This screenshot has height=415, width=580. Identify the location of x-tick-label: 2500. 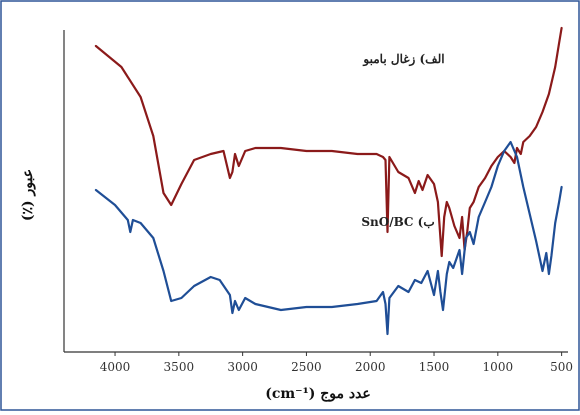
(306, 367).